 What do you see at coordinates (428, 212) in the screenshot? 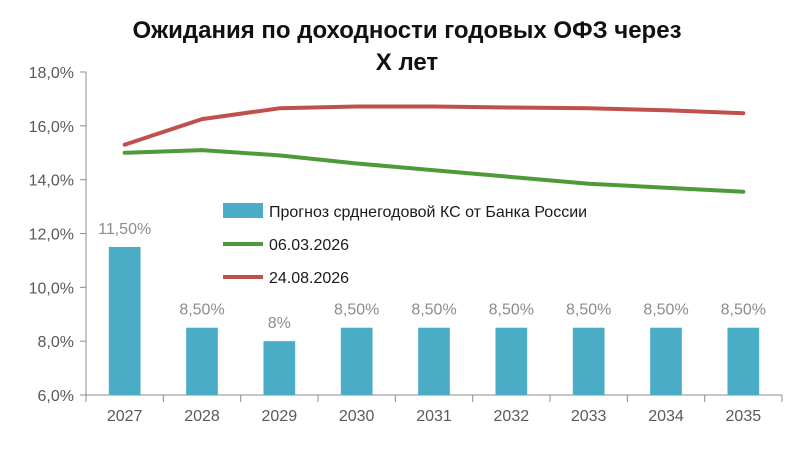
I see `legend-label-bar: Прогноз срднегодовой КС от Банка России` at bounding box center [428, 212].